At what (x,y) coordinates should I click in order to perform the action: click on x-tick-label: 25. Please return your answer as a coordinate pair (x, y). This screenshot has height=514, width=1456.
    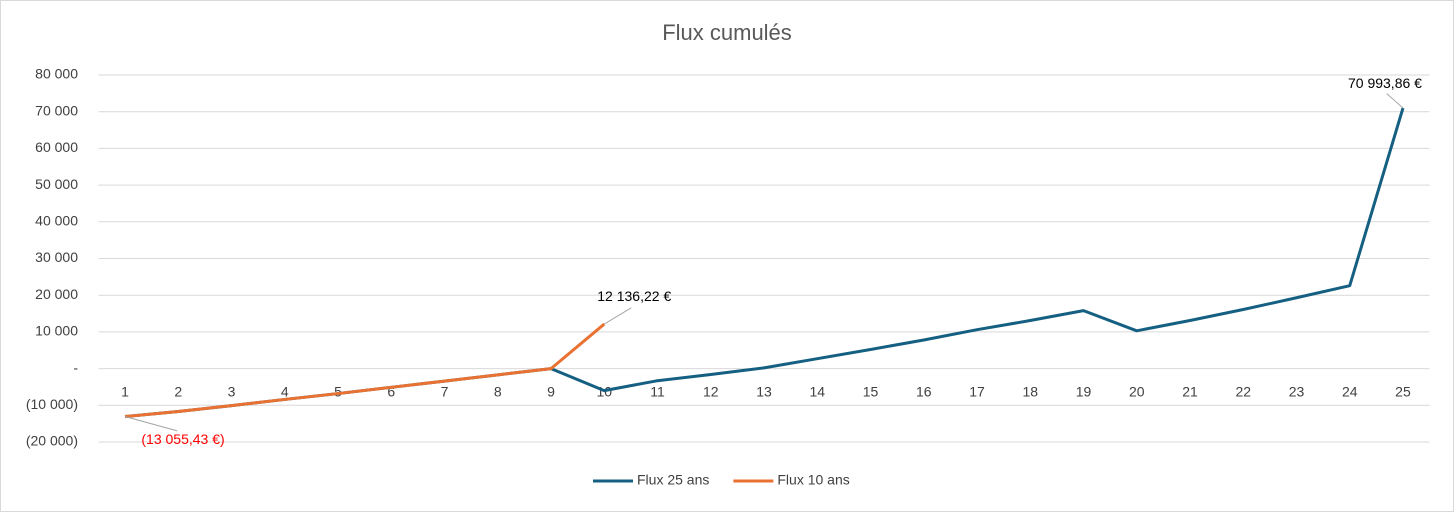
    Looking at the image, I should click on (1403, 391).